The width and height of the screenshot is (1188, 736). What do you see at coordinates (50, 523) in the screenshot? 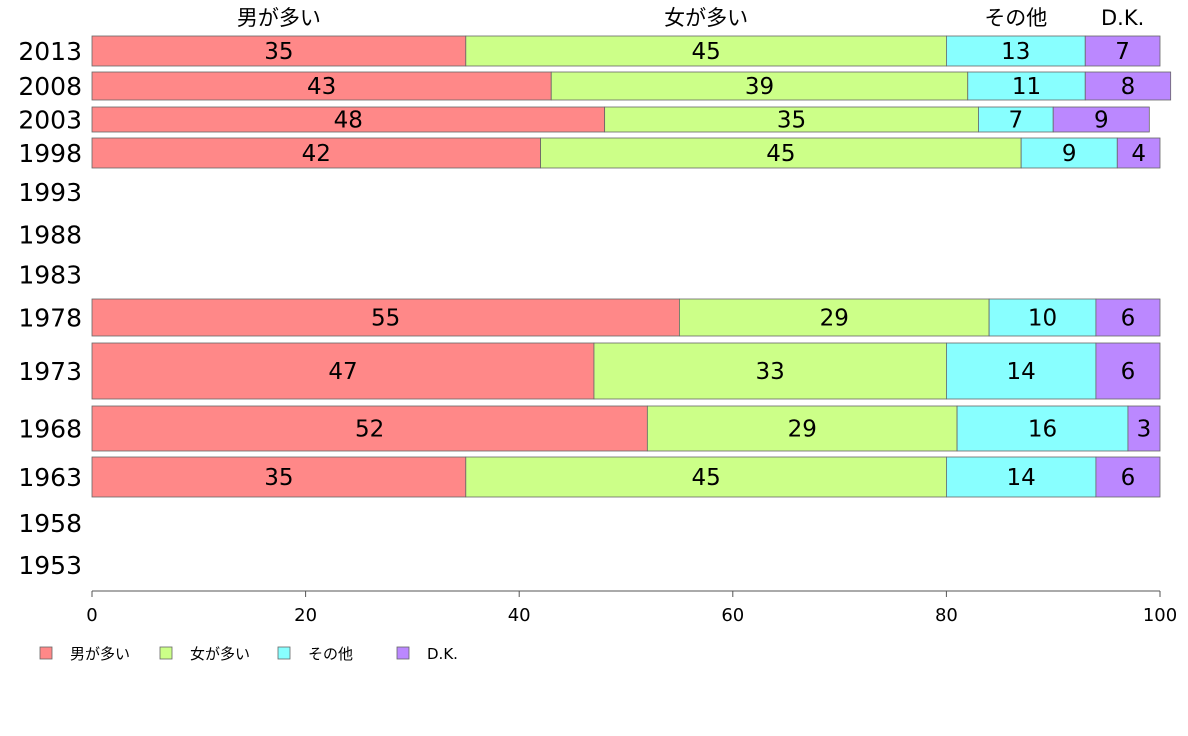
I see `year-label: 1958` at bounding box center [50, 523].